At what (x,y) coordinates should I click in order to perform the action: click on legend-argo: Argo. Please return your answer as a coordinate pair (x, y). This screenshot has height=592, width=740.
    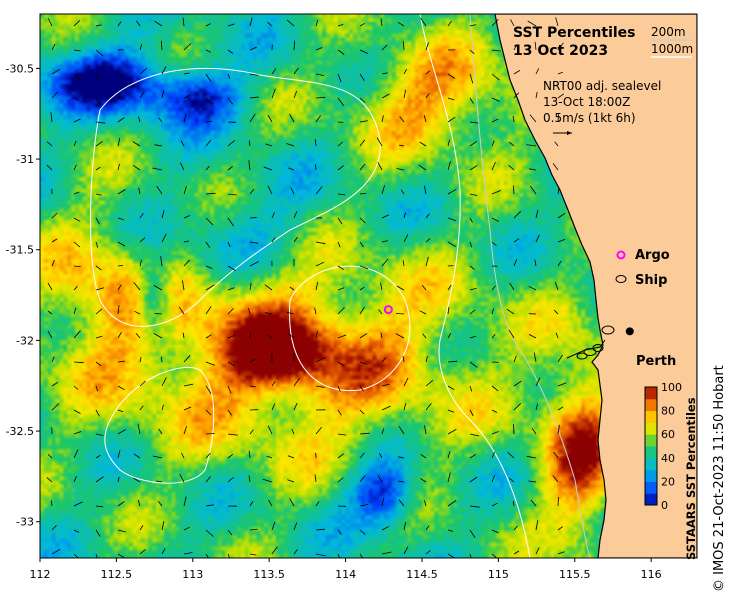
    Looking at the image, I should click on (652, 255).